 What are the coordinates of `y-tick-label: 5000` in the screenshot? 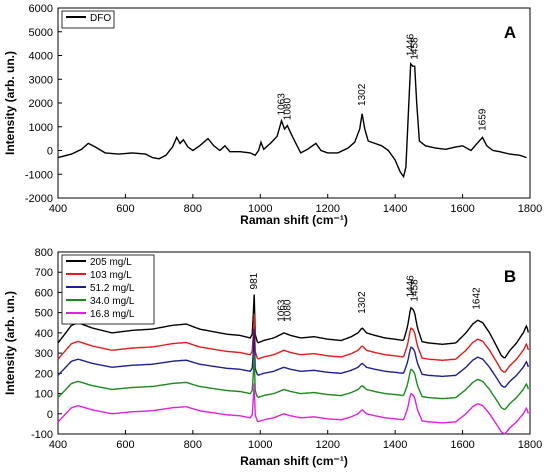 It's located at (41, 33).